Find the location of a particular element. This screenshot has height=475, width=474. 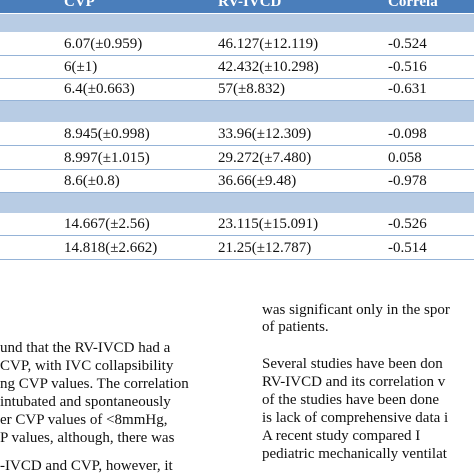

table-cell: 57(±8.832) is located at coordinates (251, 89).